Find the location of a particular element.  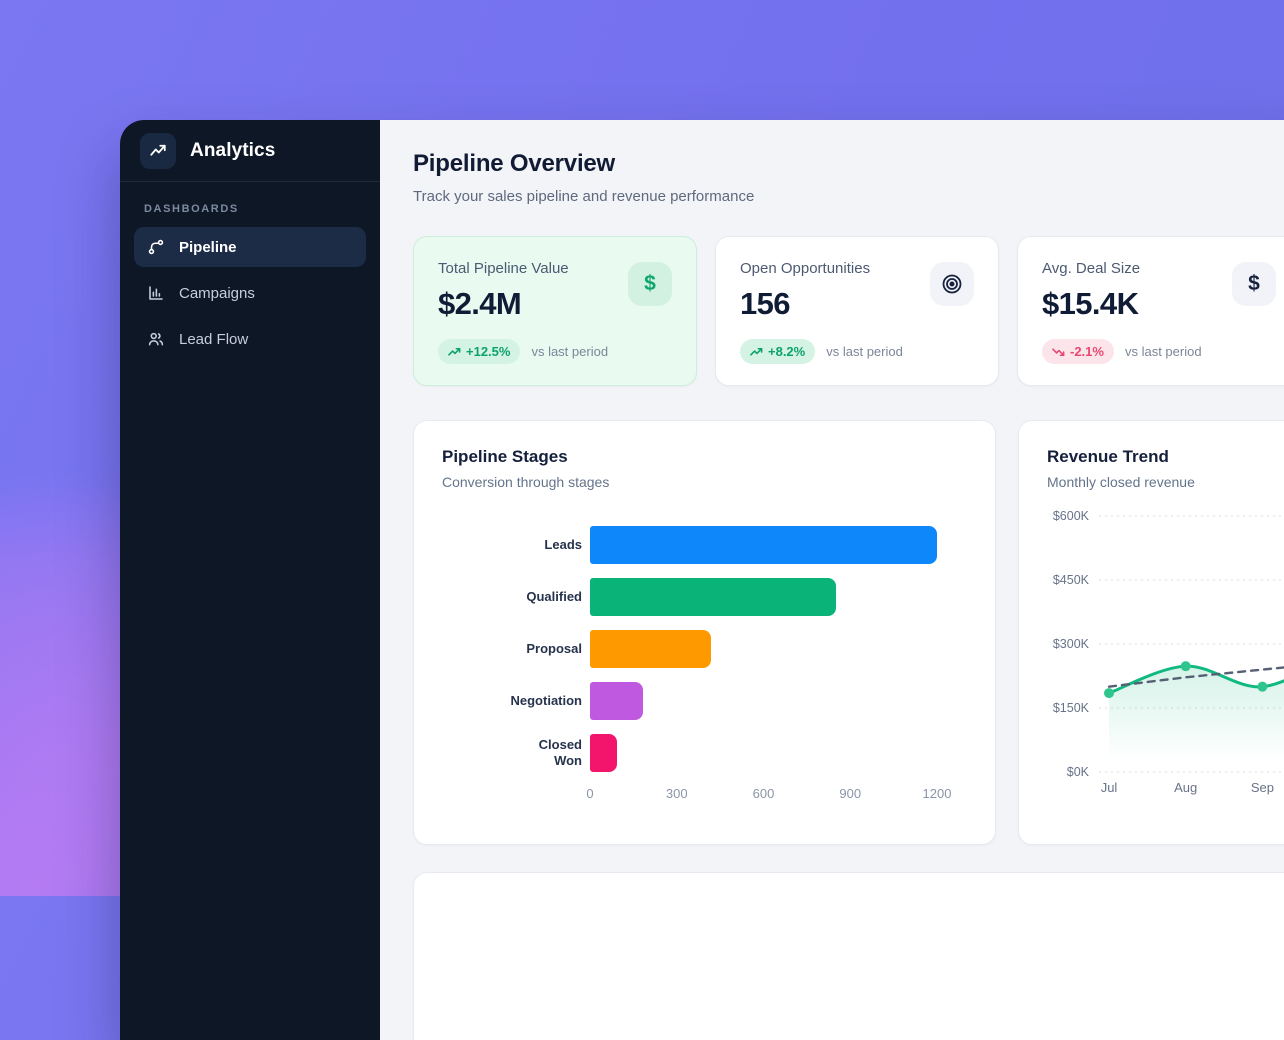

x-tick-label: 300 is located at coordinates (676, 793).